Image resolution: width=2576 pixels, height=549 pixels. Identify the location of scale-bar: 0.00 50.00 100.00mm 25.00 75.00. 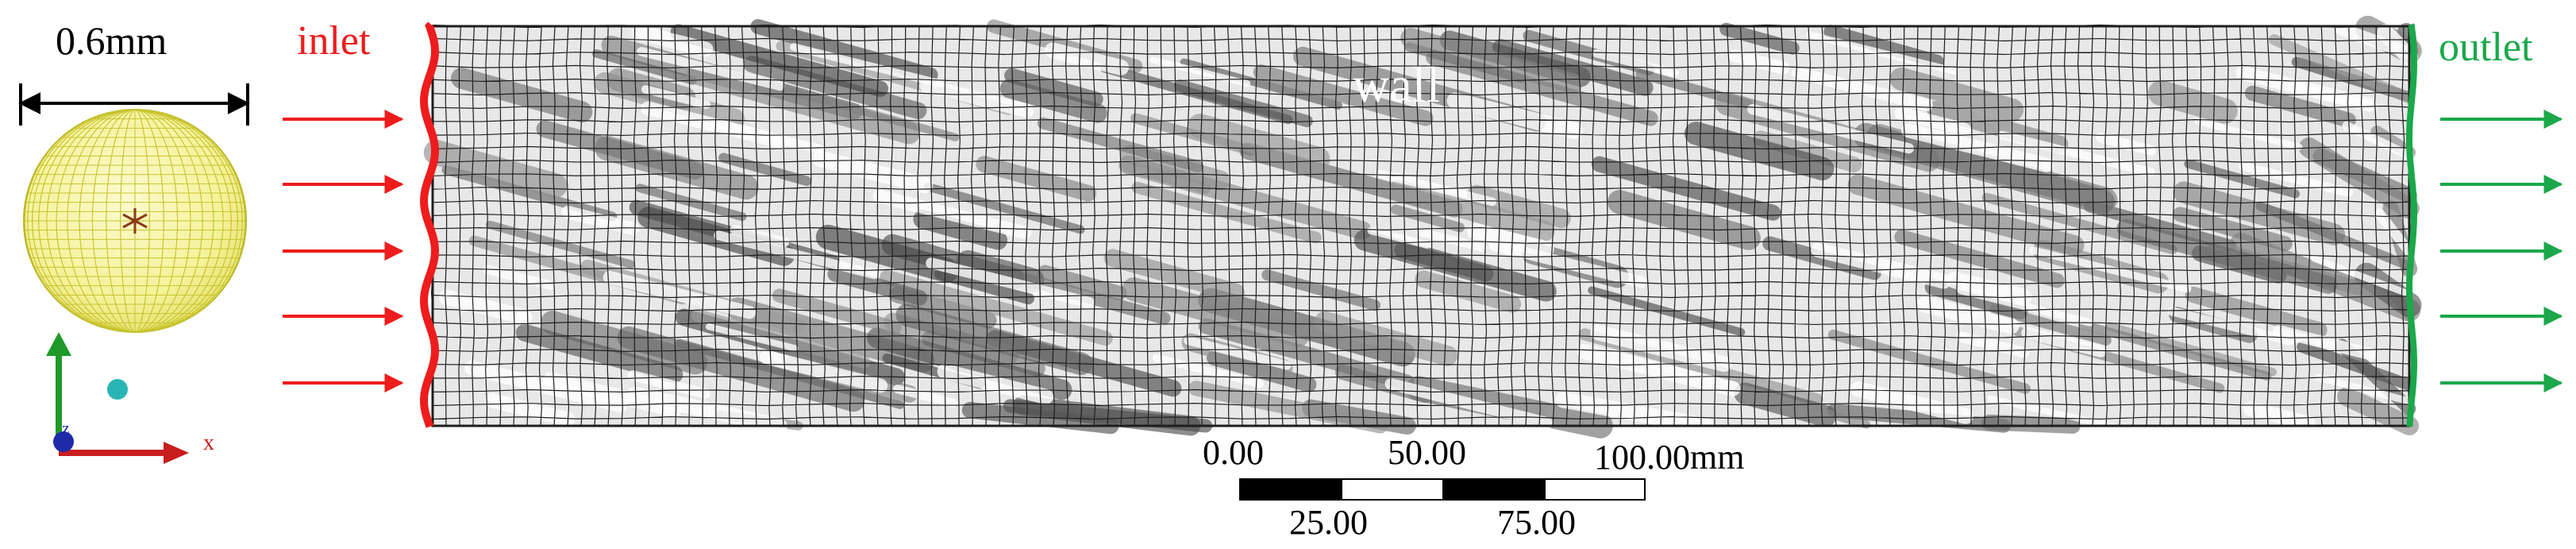
(1473, 488).